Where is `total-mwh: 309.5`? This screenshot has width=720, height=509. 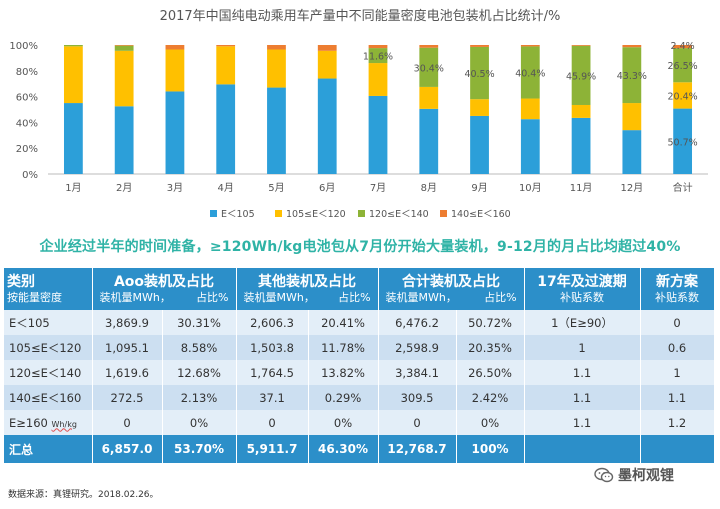 total-mwh: 309.5 is located at coordinates (417, 397).